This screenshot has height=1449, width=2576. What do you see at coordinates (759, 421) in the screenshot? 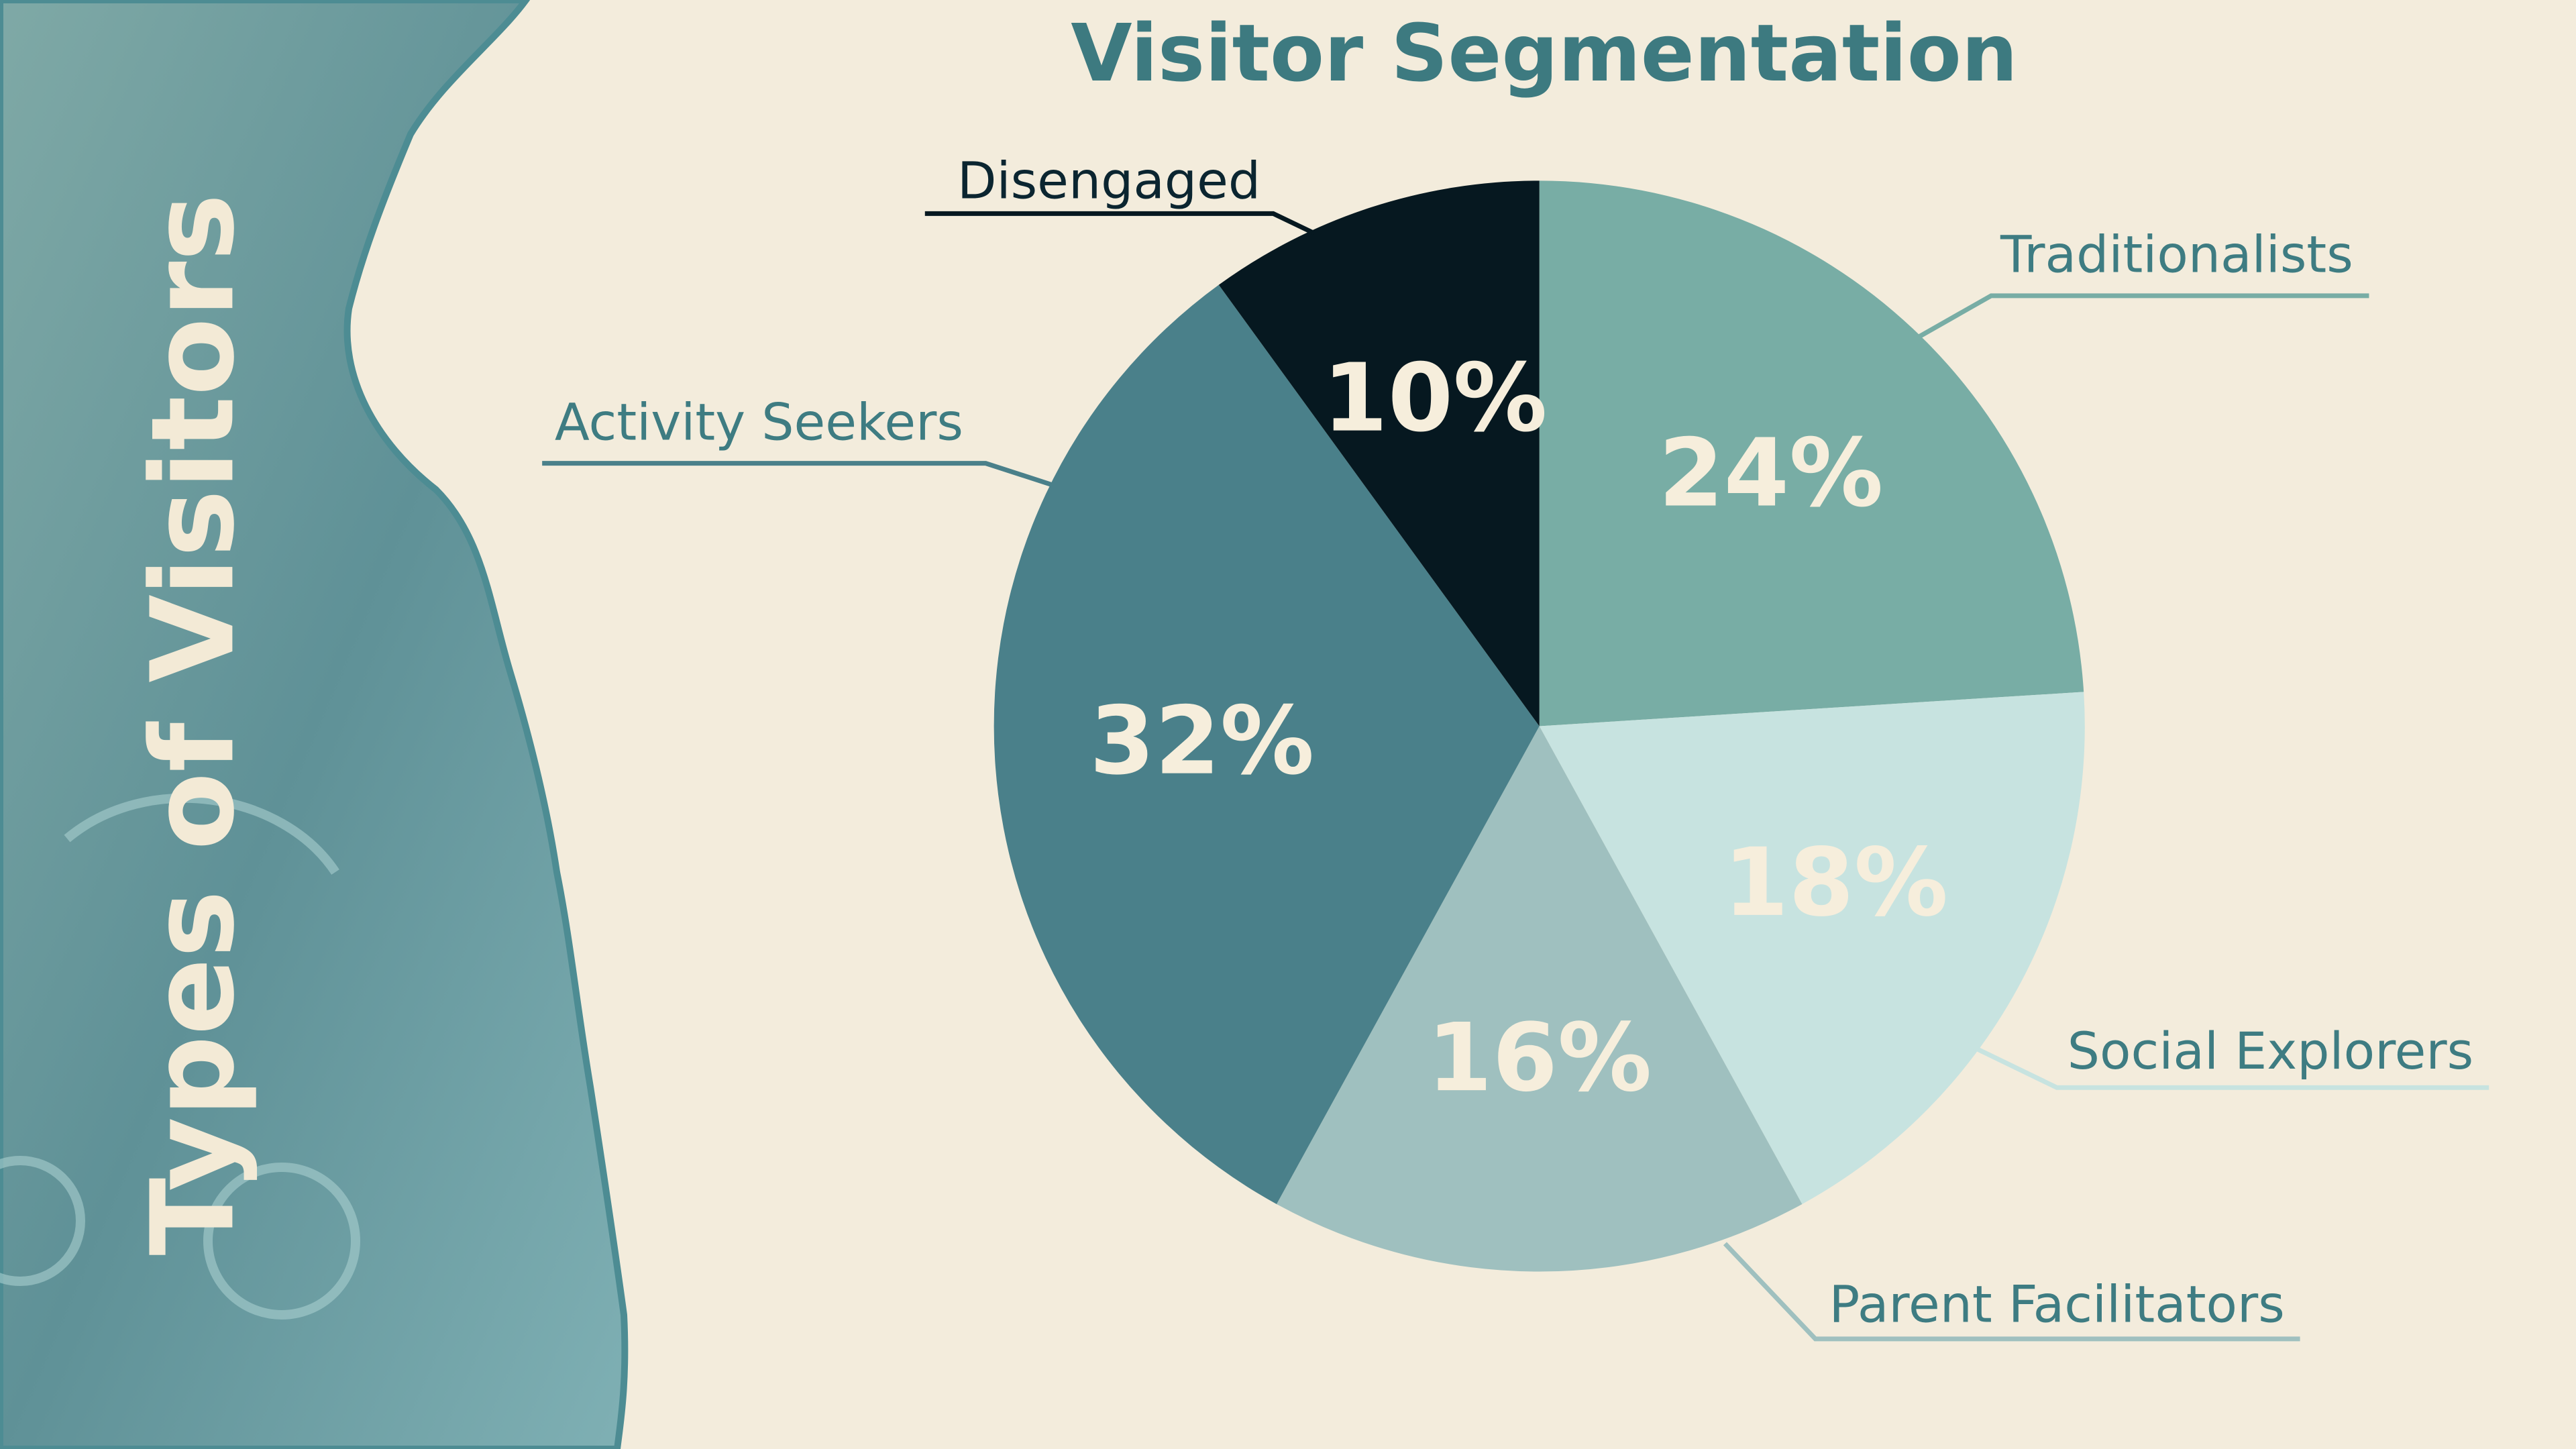
I see `category-label: Activity Seekers` at bounding box center [759, 421].